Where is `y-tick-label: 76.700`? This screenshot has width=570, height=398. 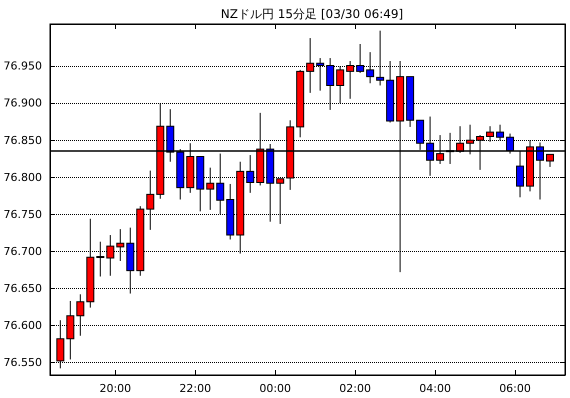 y-tick-label: 76.700 is located at coordinates (23, 251).